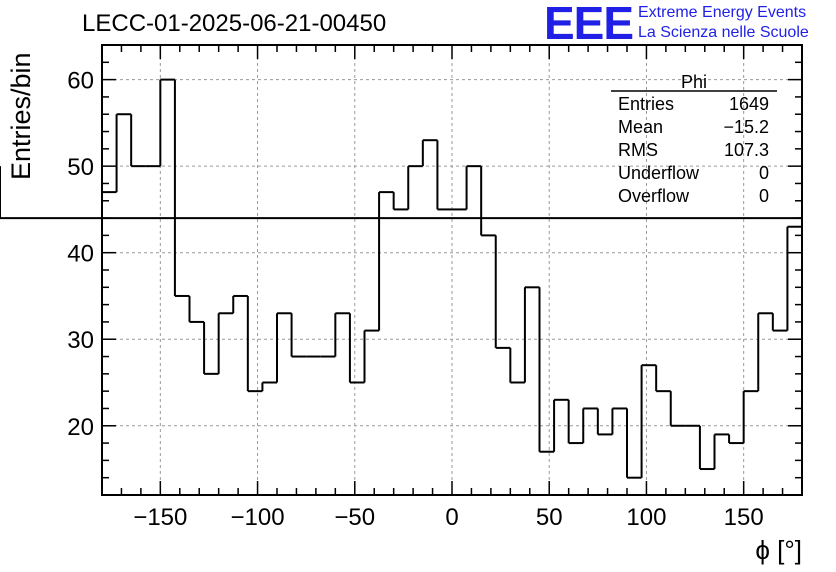 Image resolution: width=836 pixels, height=572 pixels. I want to click on stats-value-mean: −15.2, so click(746, 127).